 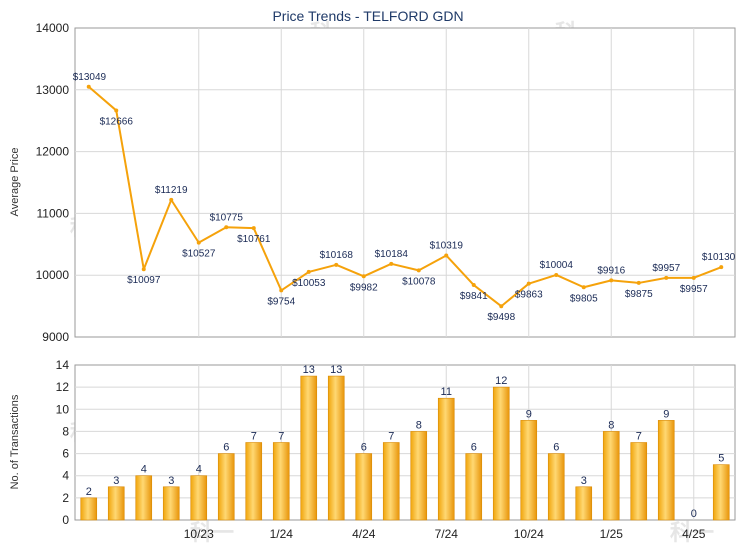 I want to click on price-data-label: $9916, so click(x=611, y=270).